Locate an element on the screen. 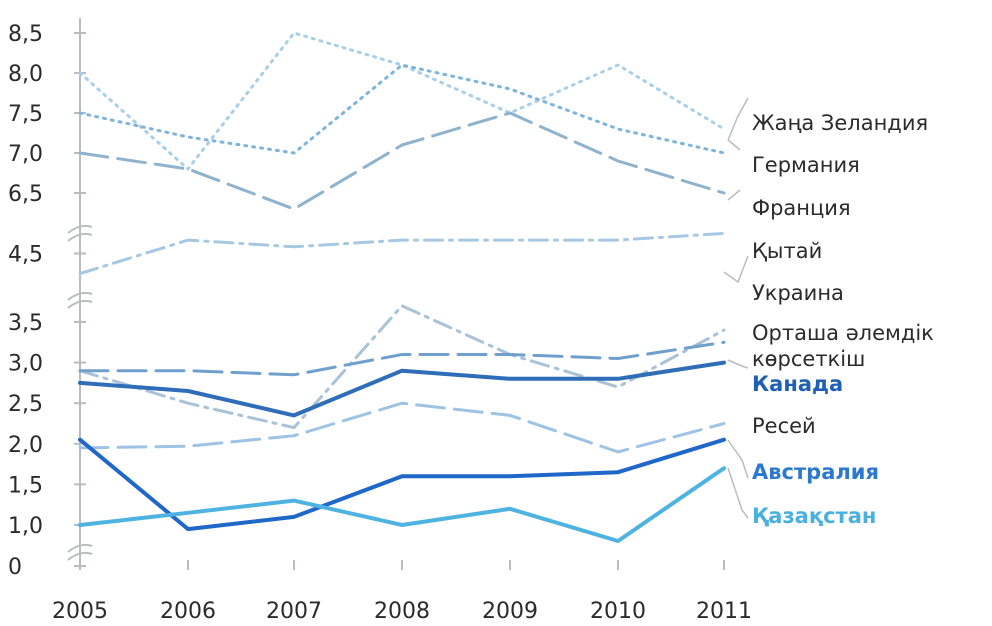 This screenshot has width=992, height=626. y-tick-label: 7,0 is located at coordinates (25, 154).